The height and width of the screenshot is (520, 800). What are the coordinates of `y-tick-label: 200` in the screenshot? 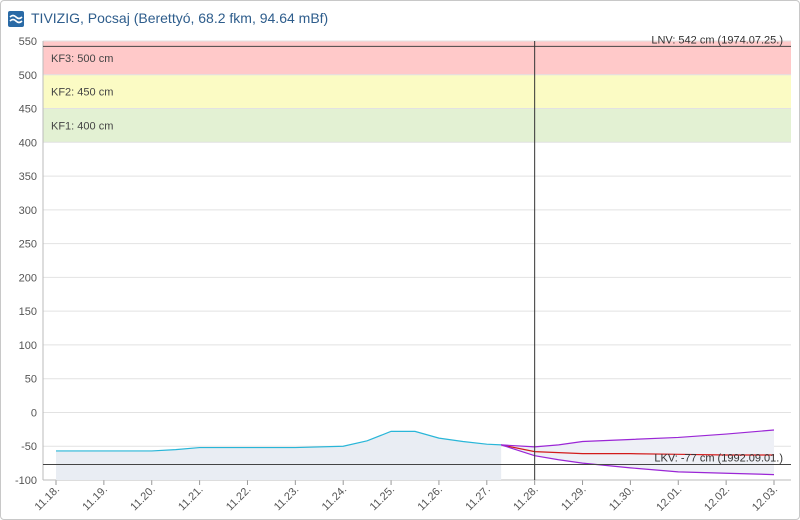 It's located at (28, 278).